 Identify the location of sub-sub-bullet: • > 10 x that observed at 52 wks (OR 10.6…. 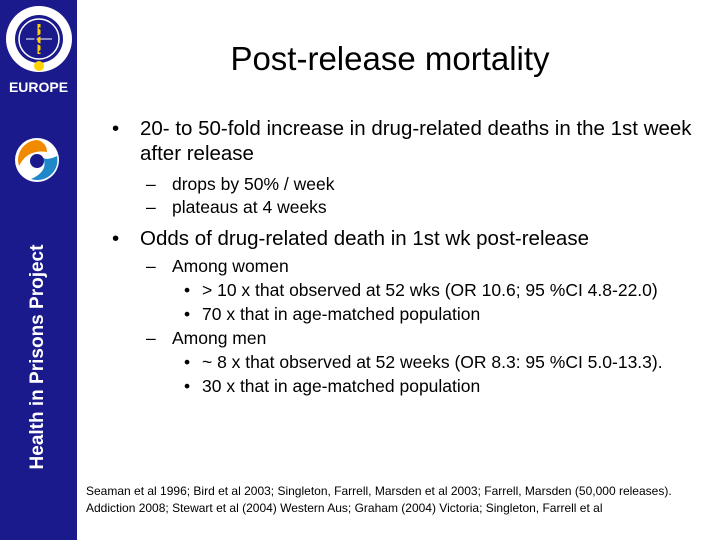
(421, 290).